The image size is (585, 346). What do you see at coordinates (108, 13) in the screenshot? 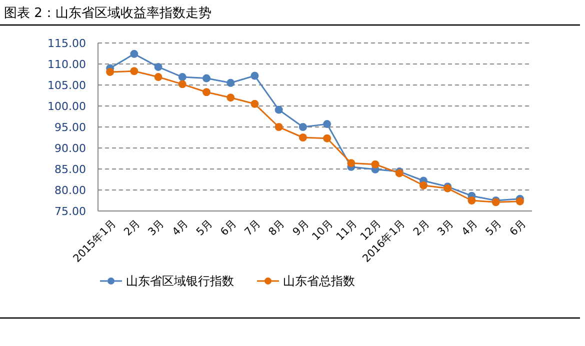
I see `chart-title: 图表 2：山东省区域收益率指数走势` at bounding box center [108, 13].